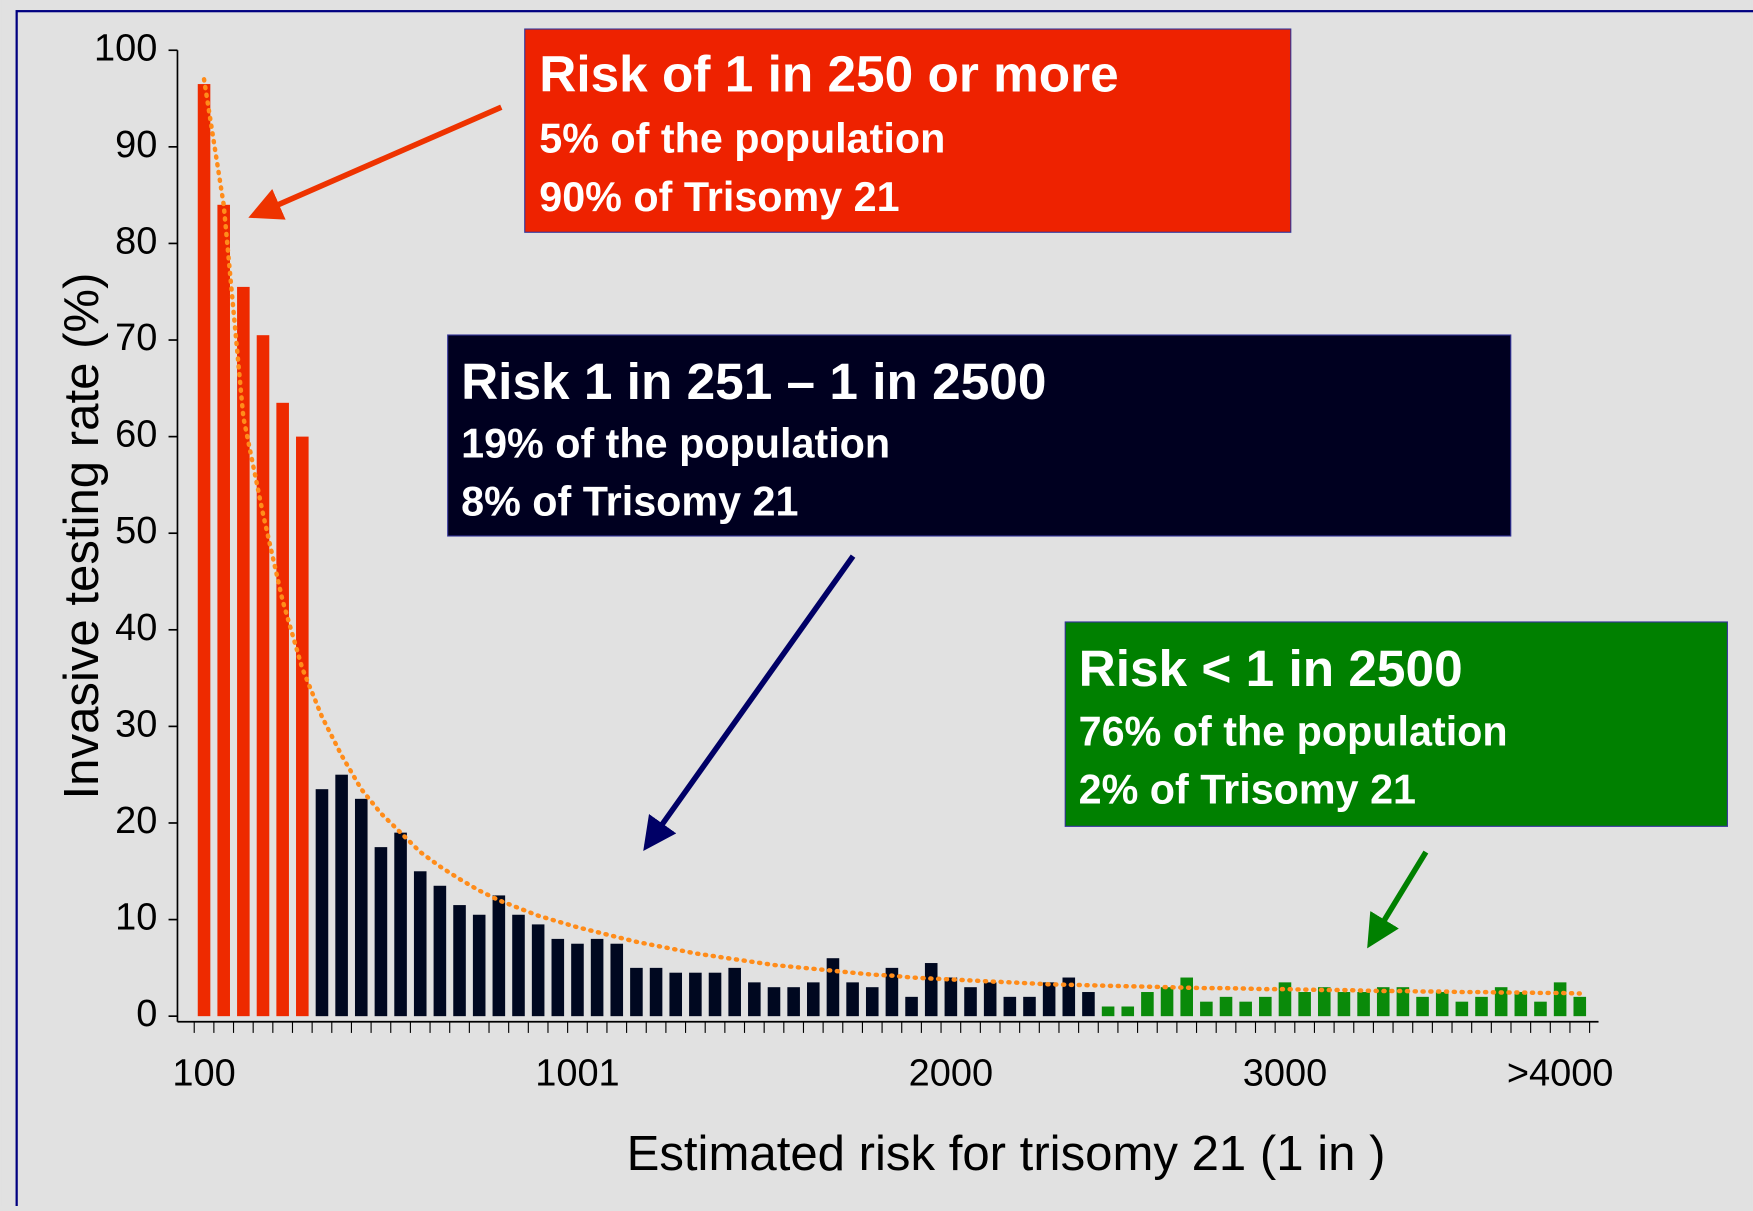  I want to click on x-tick-label: 2000, so click(951, 1073).